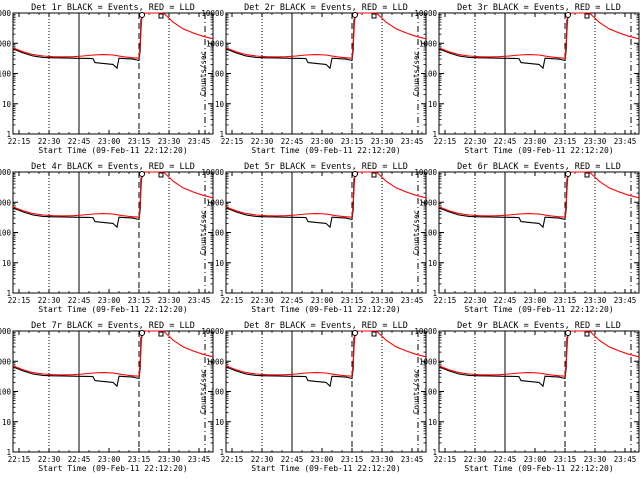 The image size is (640, 480). Describe the element at coordinates (412, 141) in the screenshot. I see `x-tick-label: 23:45` at that location.